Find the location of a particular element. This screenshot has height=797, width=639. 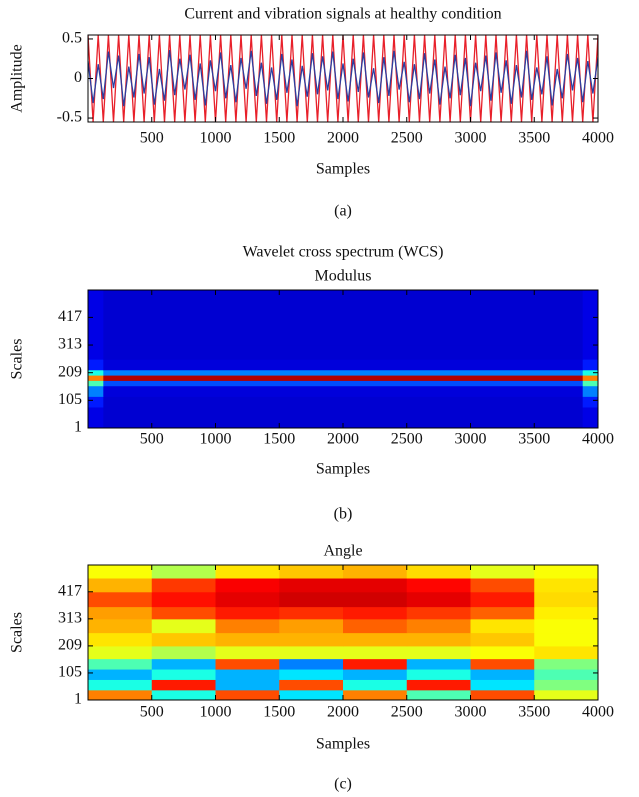

axes-box is located at coordinates (343, 78).